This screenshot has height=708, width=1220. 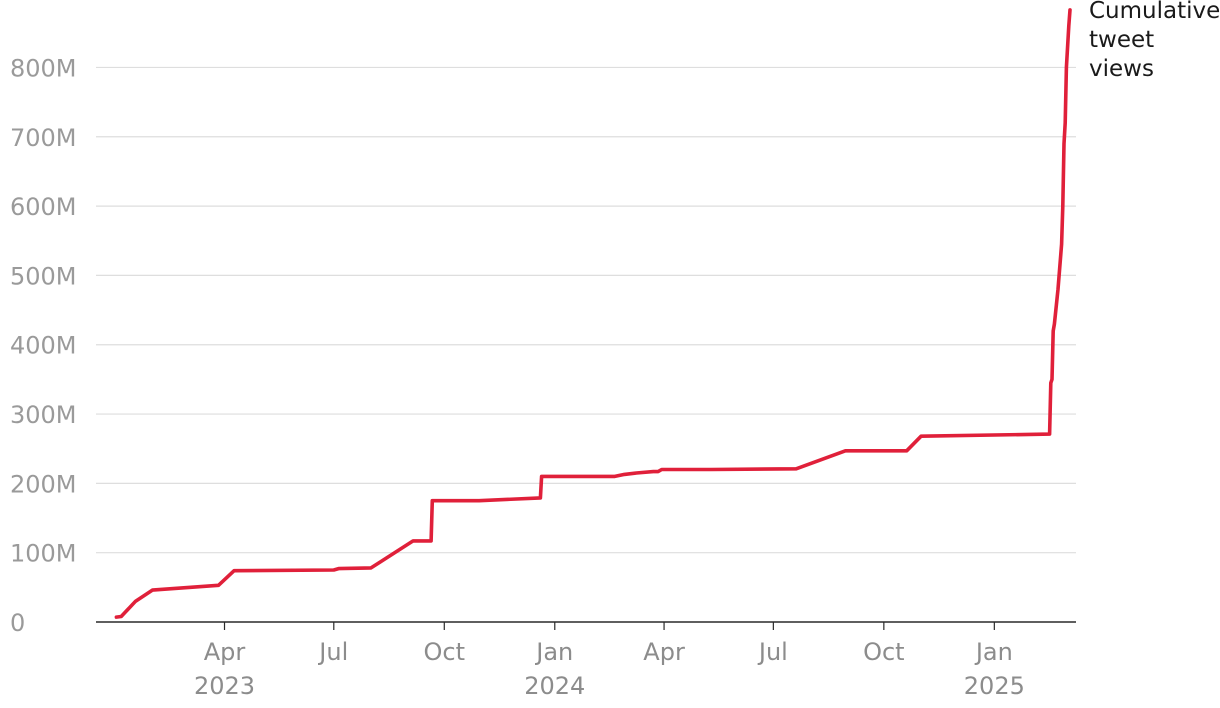 I want to click on y-tick-label: 500M, so click(x=43, y=276).